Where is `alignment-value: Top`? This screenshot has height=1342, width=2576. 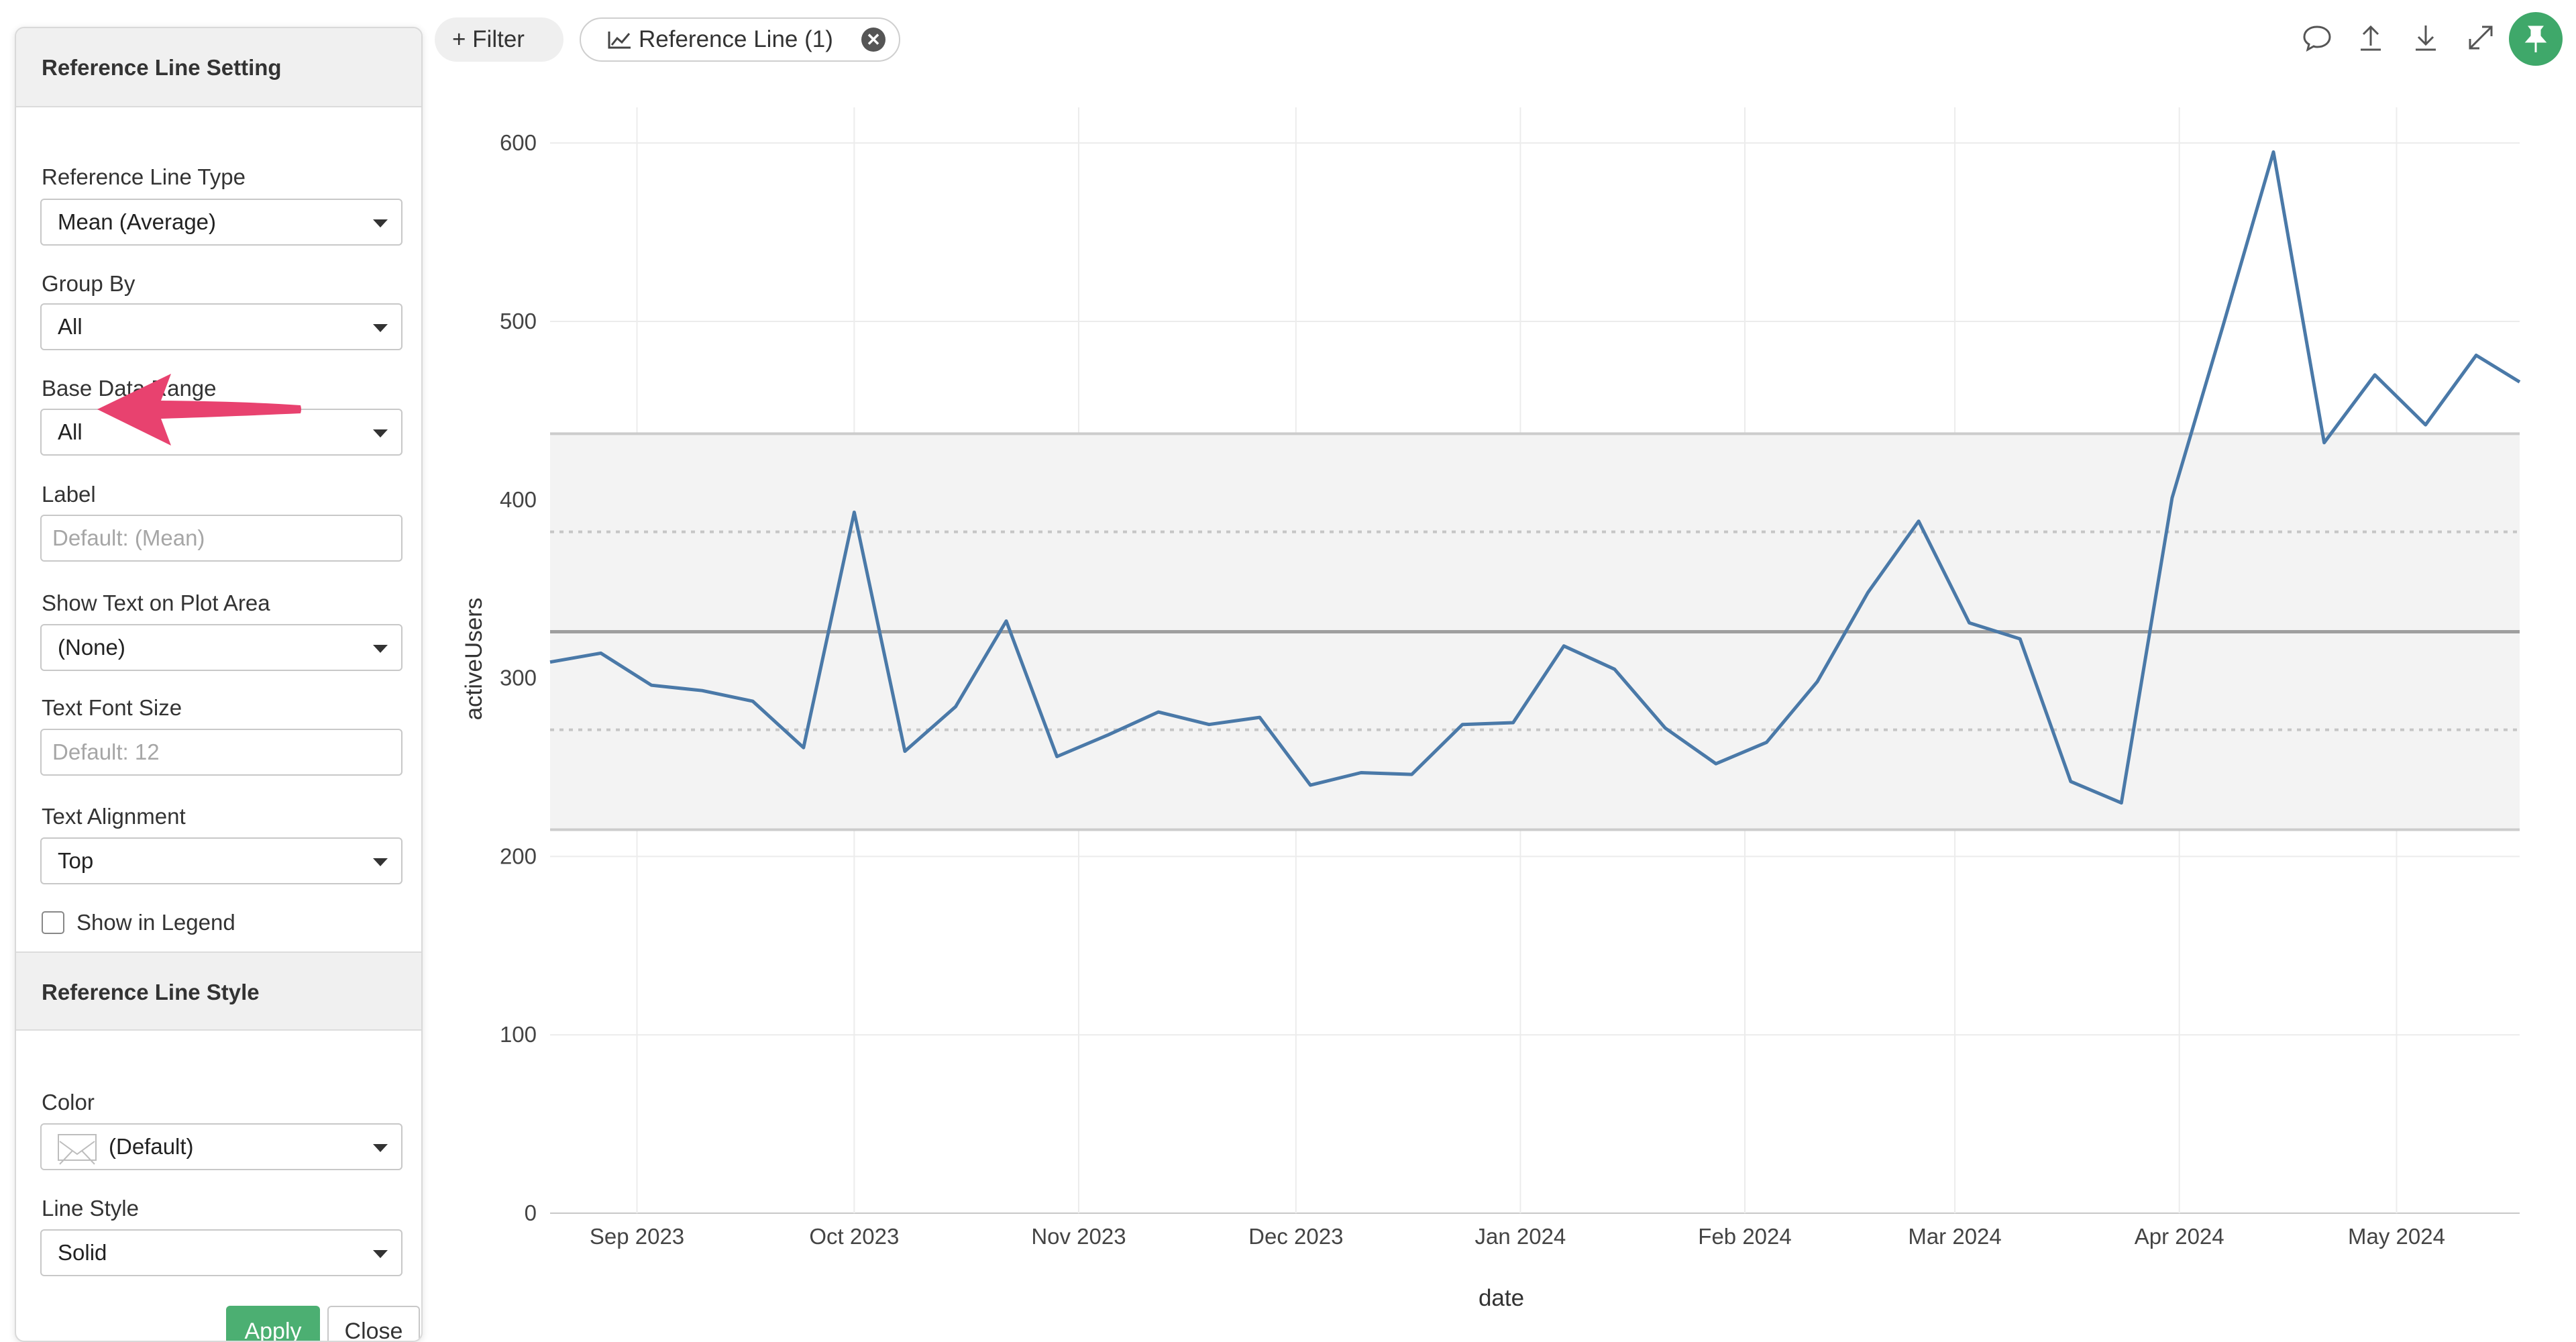
alignment-value: Top is located at coordinates (76, 860).